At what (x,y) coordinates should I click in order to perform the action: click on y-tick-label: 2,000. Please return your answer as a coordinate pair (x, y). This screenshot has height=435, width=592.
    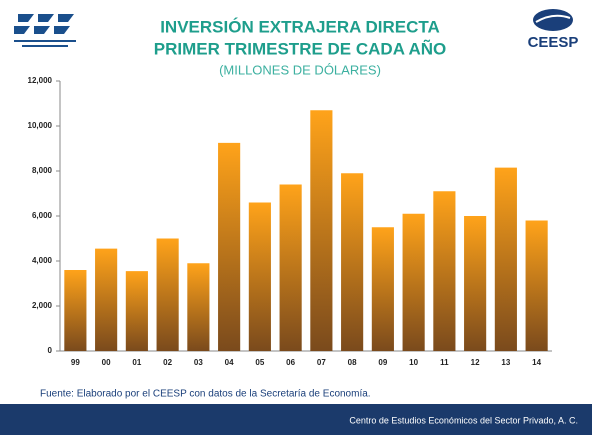
    Looking at the image, I should click on (42, 305).